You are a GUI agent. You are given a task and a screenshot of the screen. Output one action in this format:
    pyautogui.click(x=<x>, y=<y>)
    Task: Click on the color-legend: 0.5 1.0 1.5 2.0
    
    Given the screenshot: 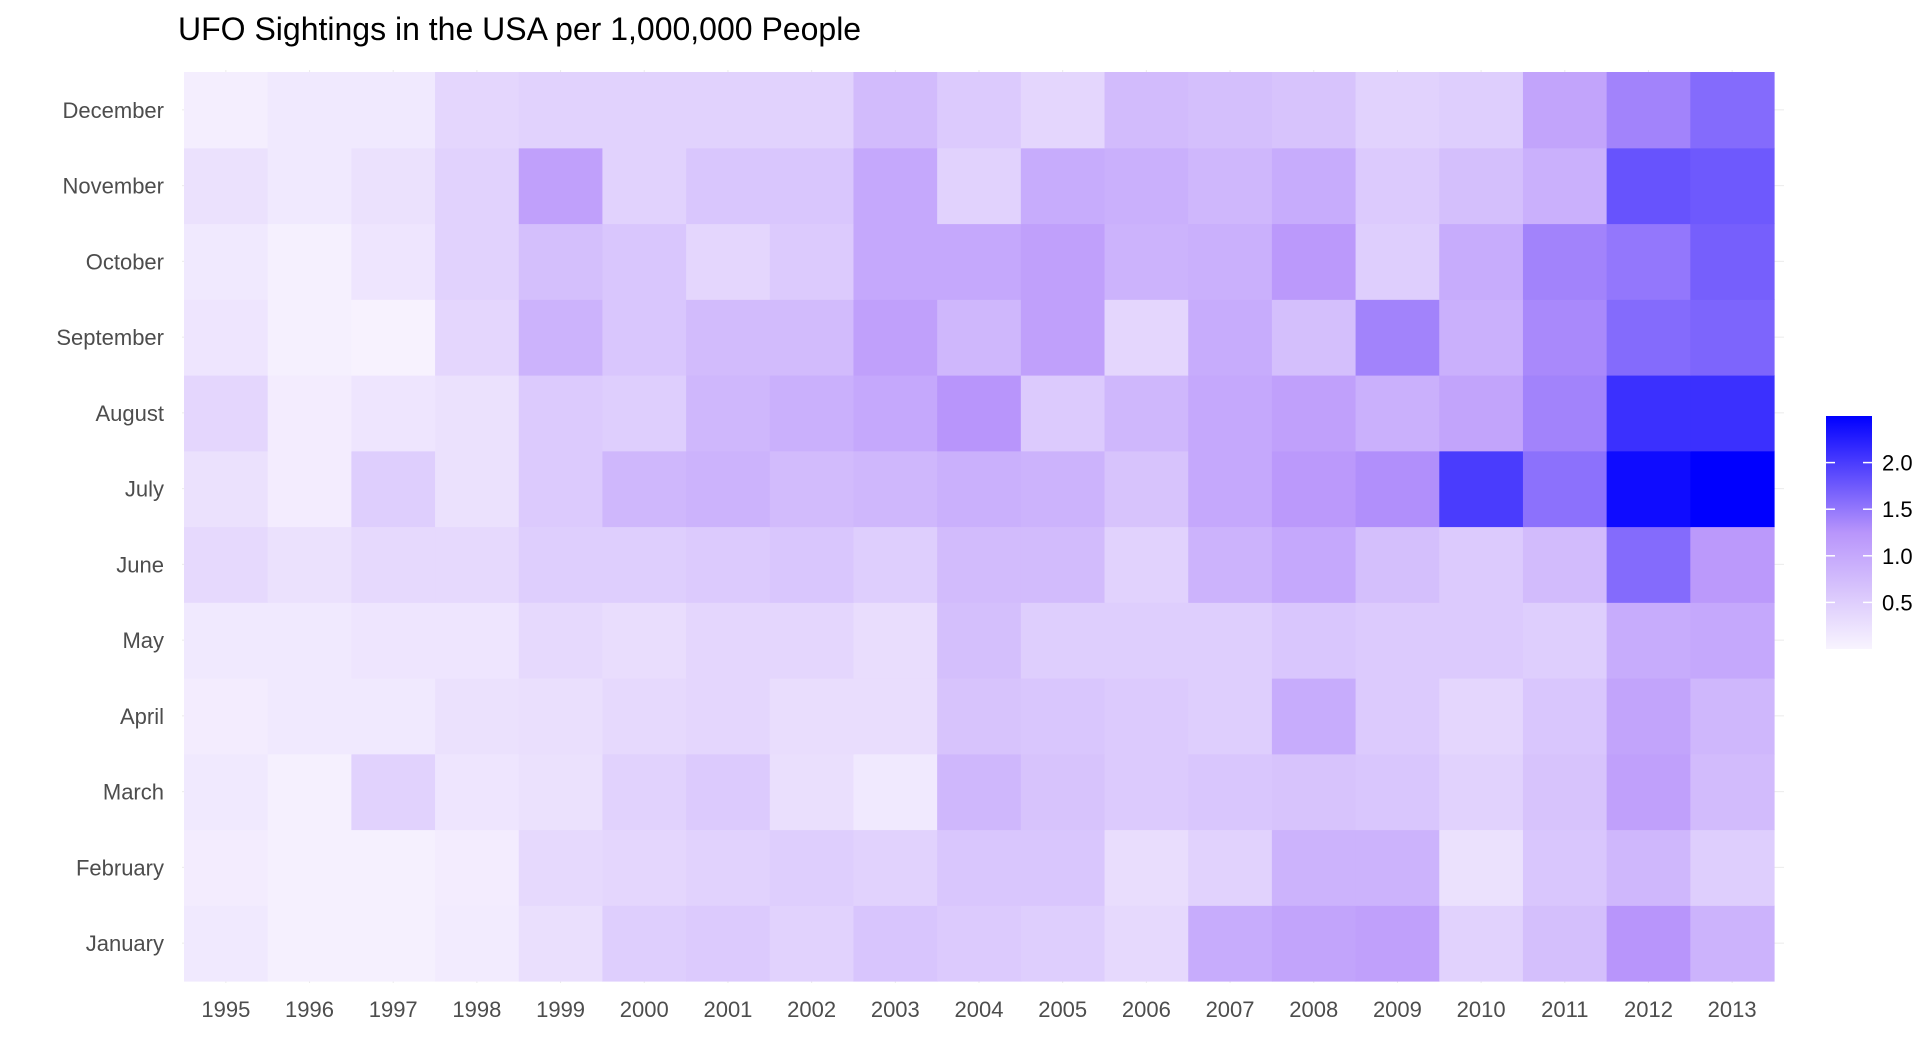 What is the action you would take?
    pyautogui.click(x=1869, y=532)
    